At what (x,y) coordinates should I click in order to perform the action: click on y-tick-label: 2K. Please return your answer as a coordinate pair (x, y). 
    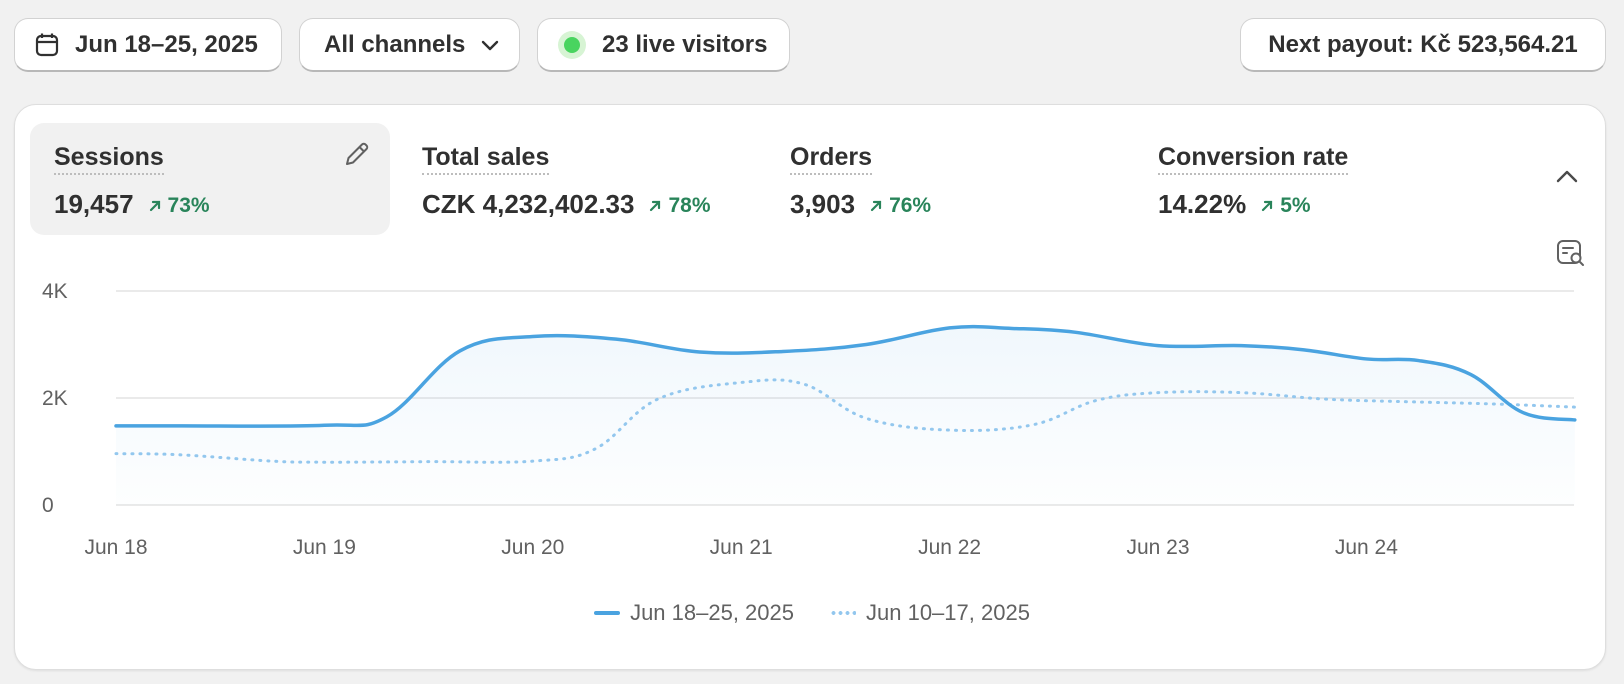
    Looking at the image, I should click on (55, 398).